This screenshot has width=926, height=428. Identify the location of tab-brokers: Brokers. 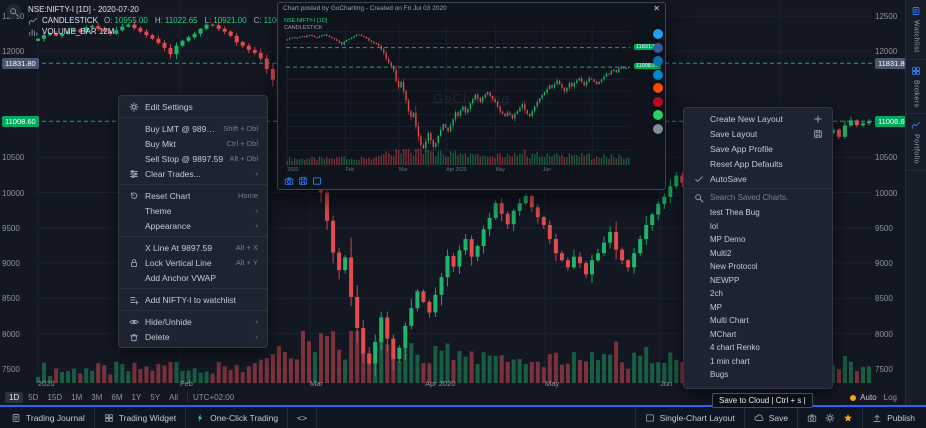
(916, 87).